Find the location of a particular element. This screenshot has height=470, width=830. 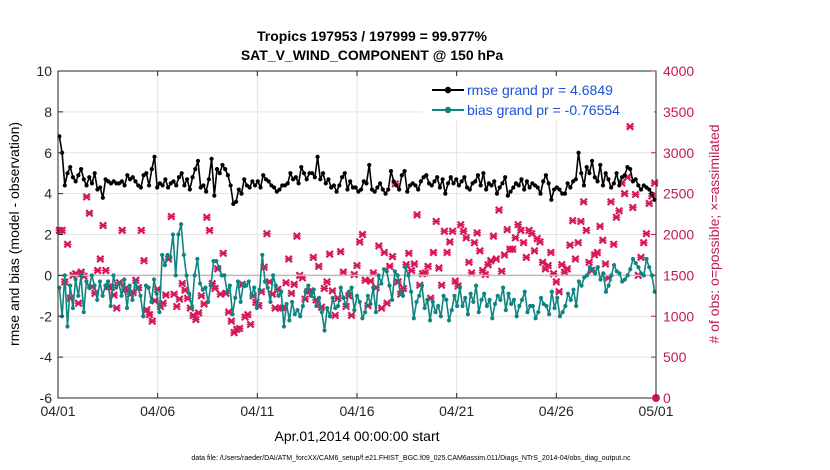

y-right-tick-label: 2500 is located at coordinates (678, 194).